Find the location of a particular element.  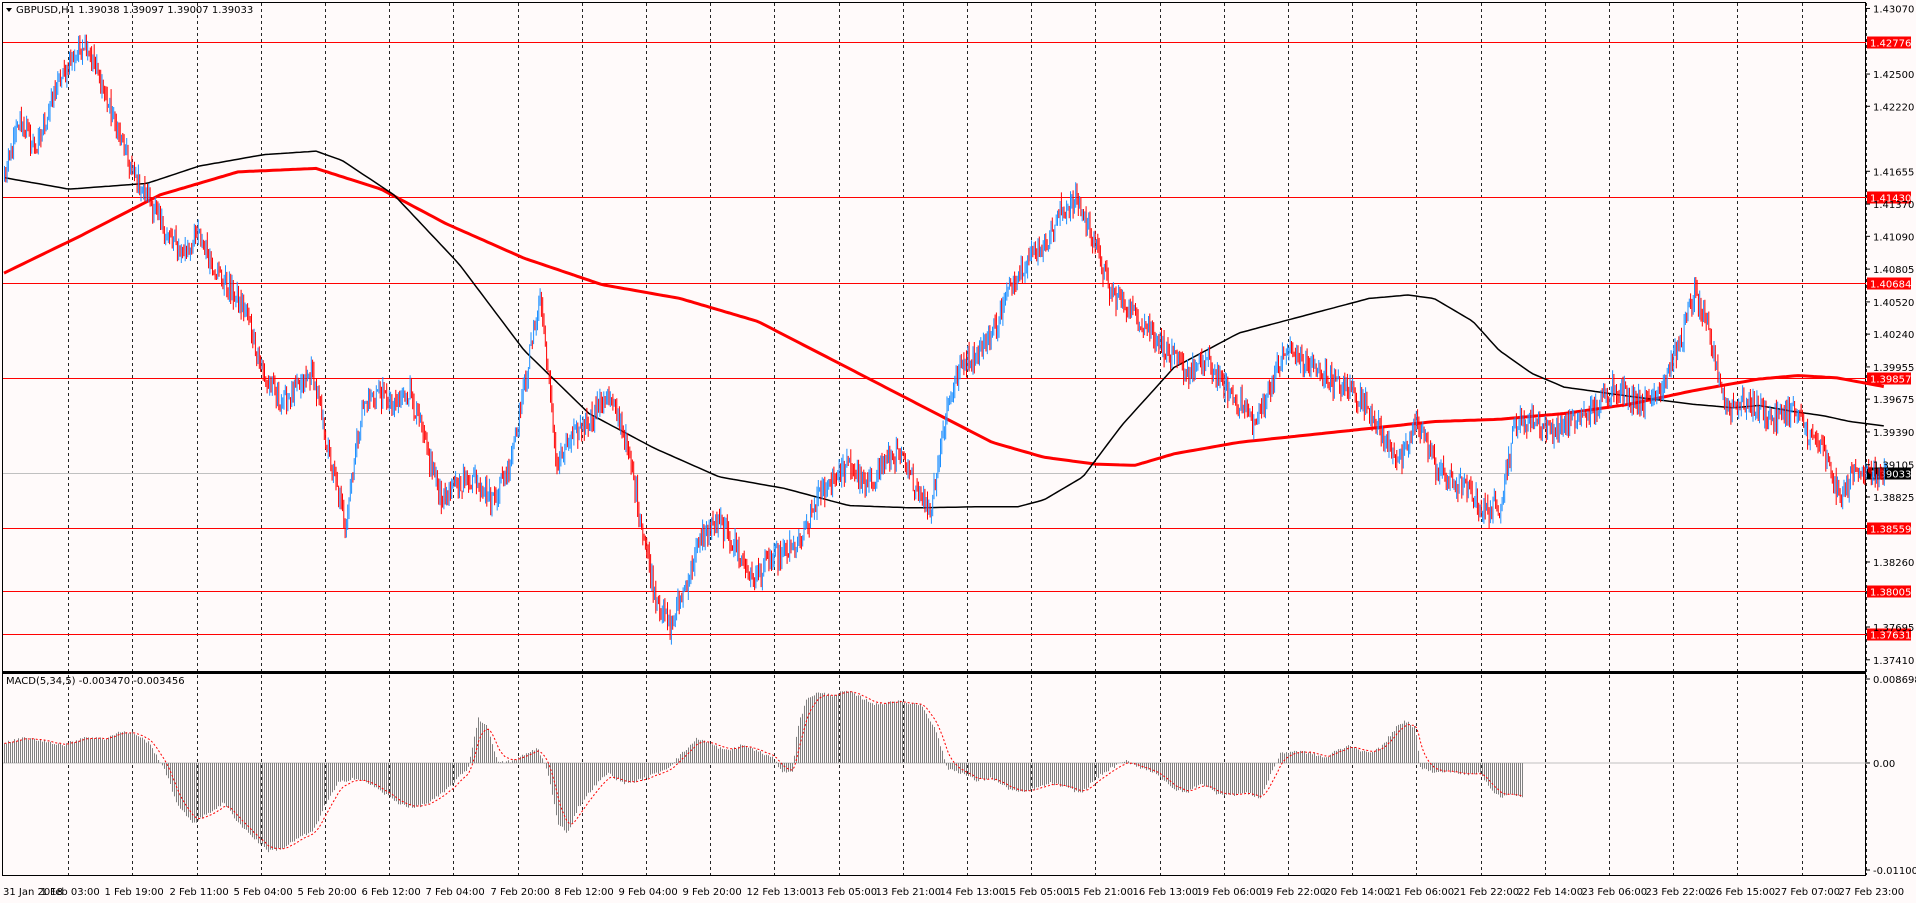

y-tick-label: 1.39390 is located at coordinates (1893, 433).